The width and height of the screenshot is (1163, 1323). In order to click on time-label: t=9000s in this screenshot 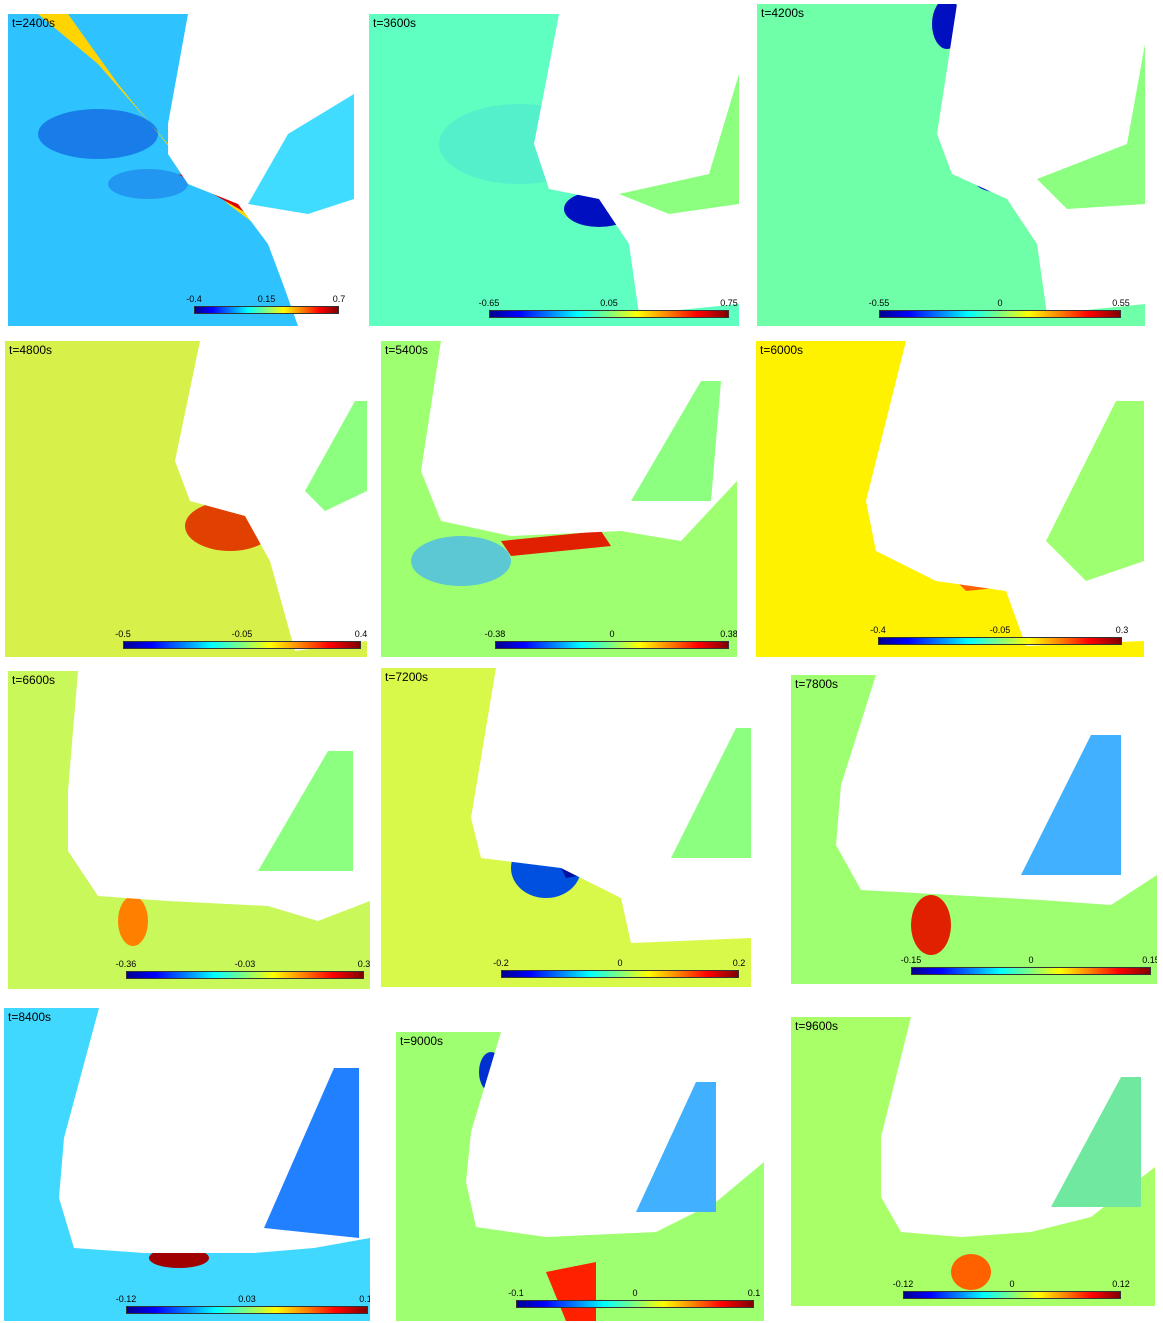, I will do `click(422, 1041)`.